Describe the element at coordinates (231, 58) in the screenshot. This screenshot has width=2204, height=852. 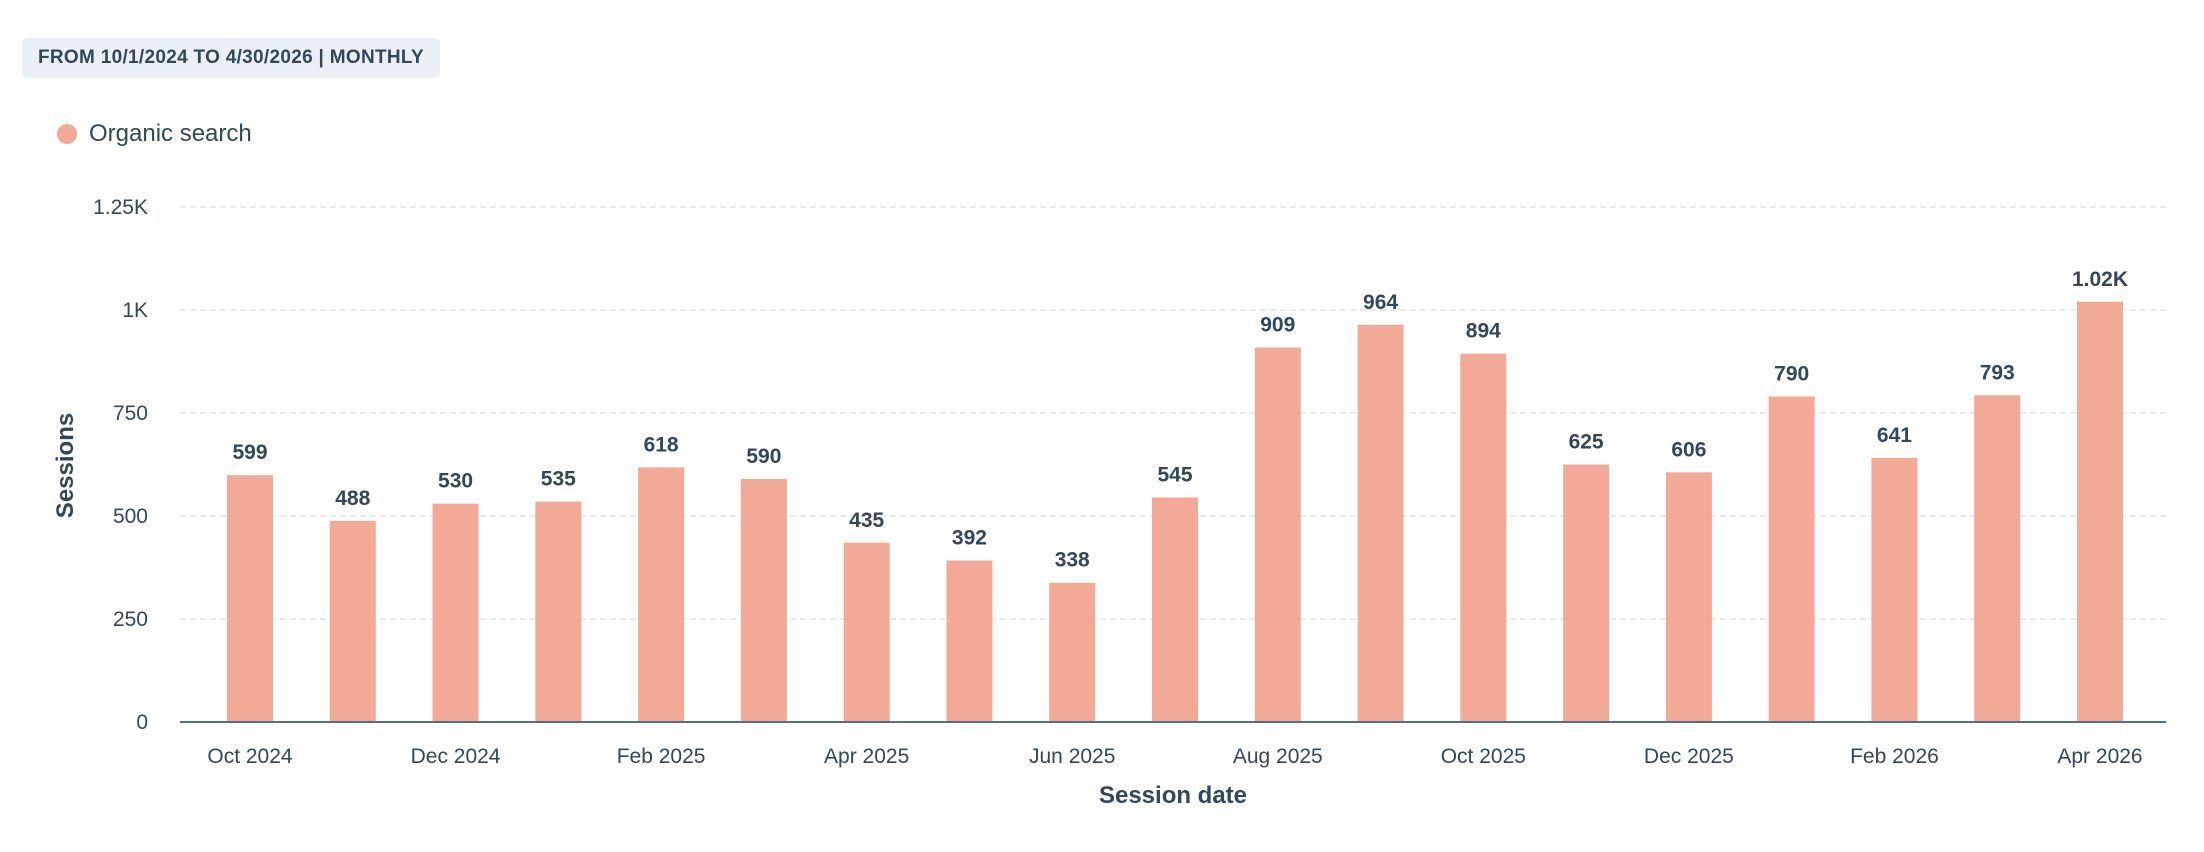
I see `date-range-badge: FROM 10/1/2024 TO 4/30/2026 | MONTHLY` at that location.